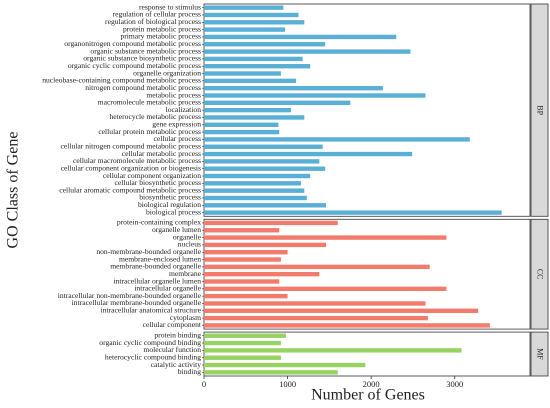 The height and width of the screenshot is (408, 550). I want to click on y-tick-label: heterocycle metabolic process, so click(155, 116).